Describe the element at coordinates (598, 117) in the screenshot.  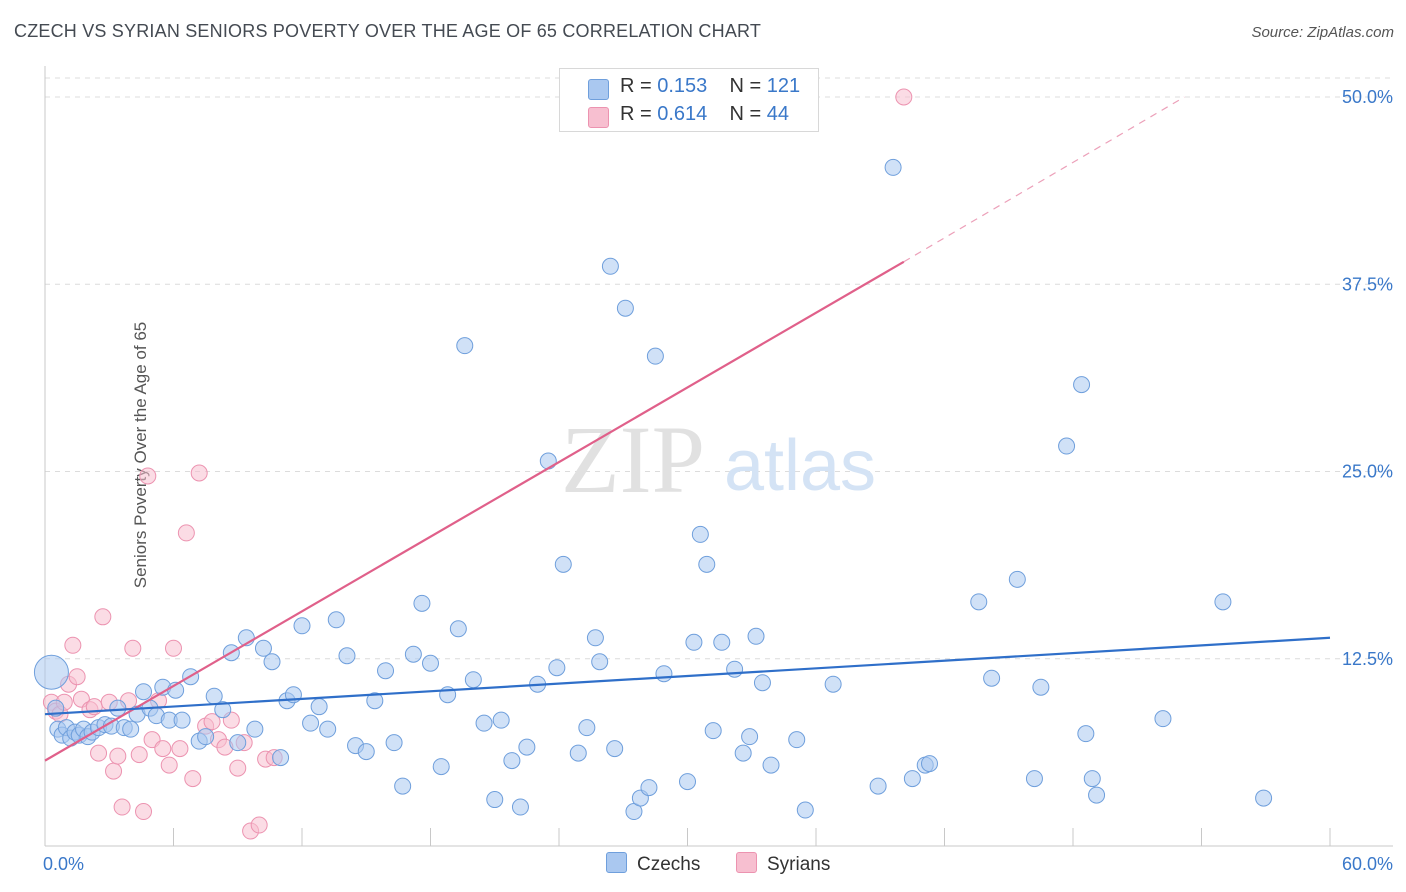
I see `legend-swatch-syrian` at that location.